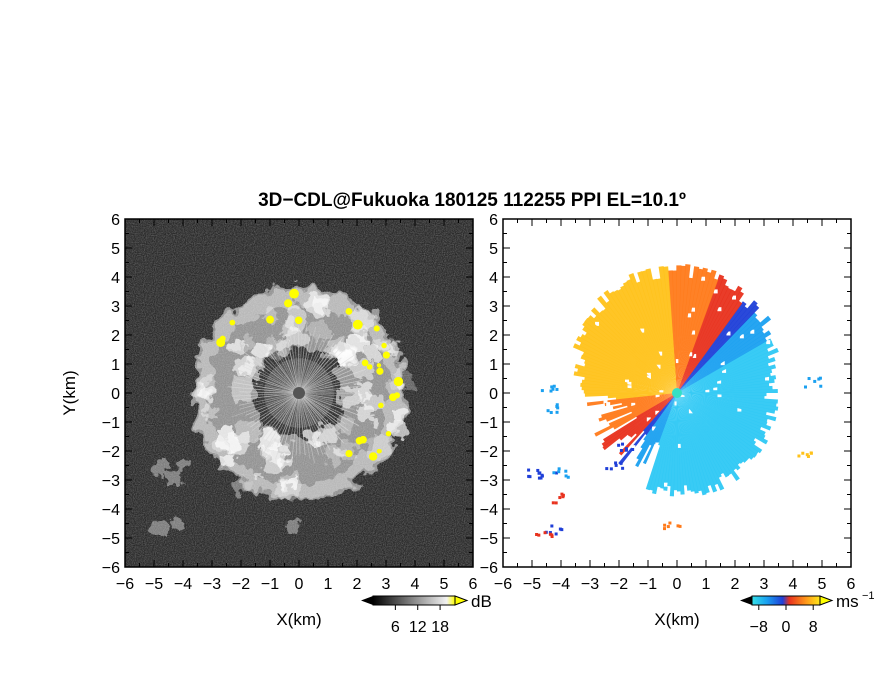 This screenshot has height=680, width=880. I want to click on y-tick-label: −3, so click(489, 481).